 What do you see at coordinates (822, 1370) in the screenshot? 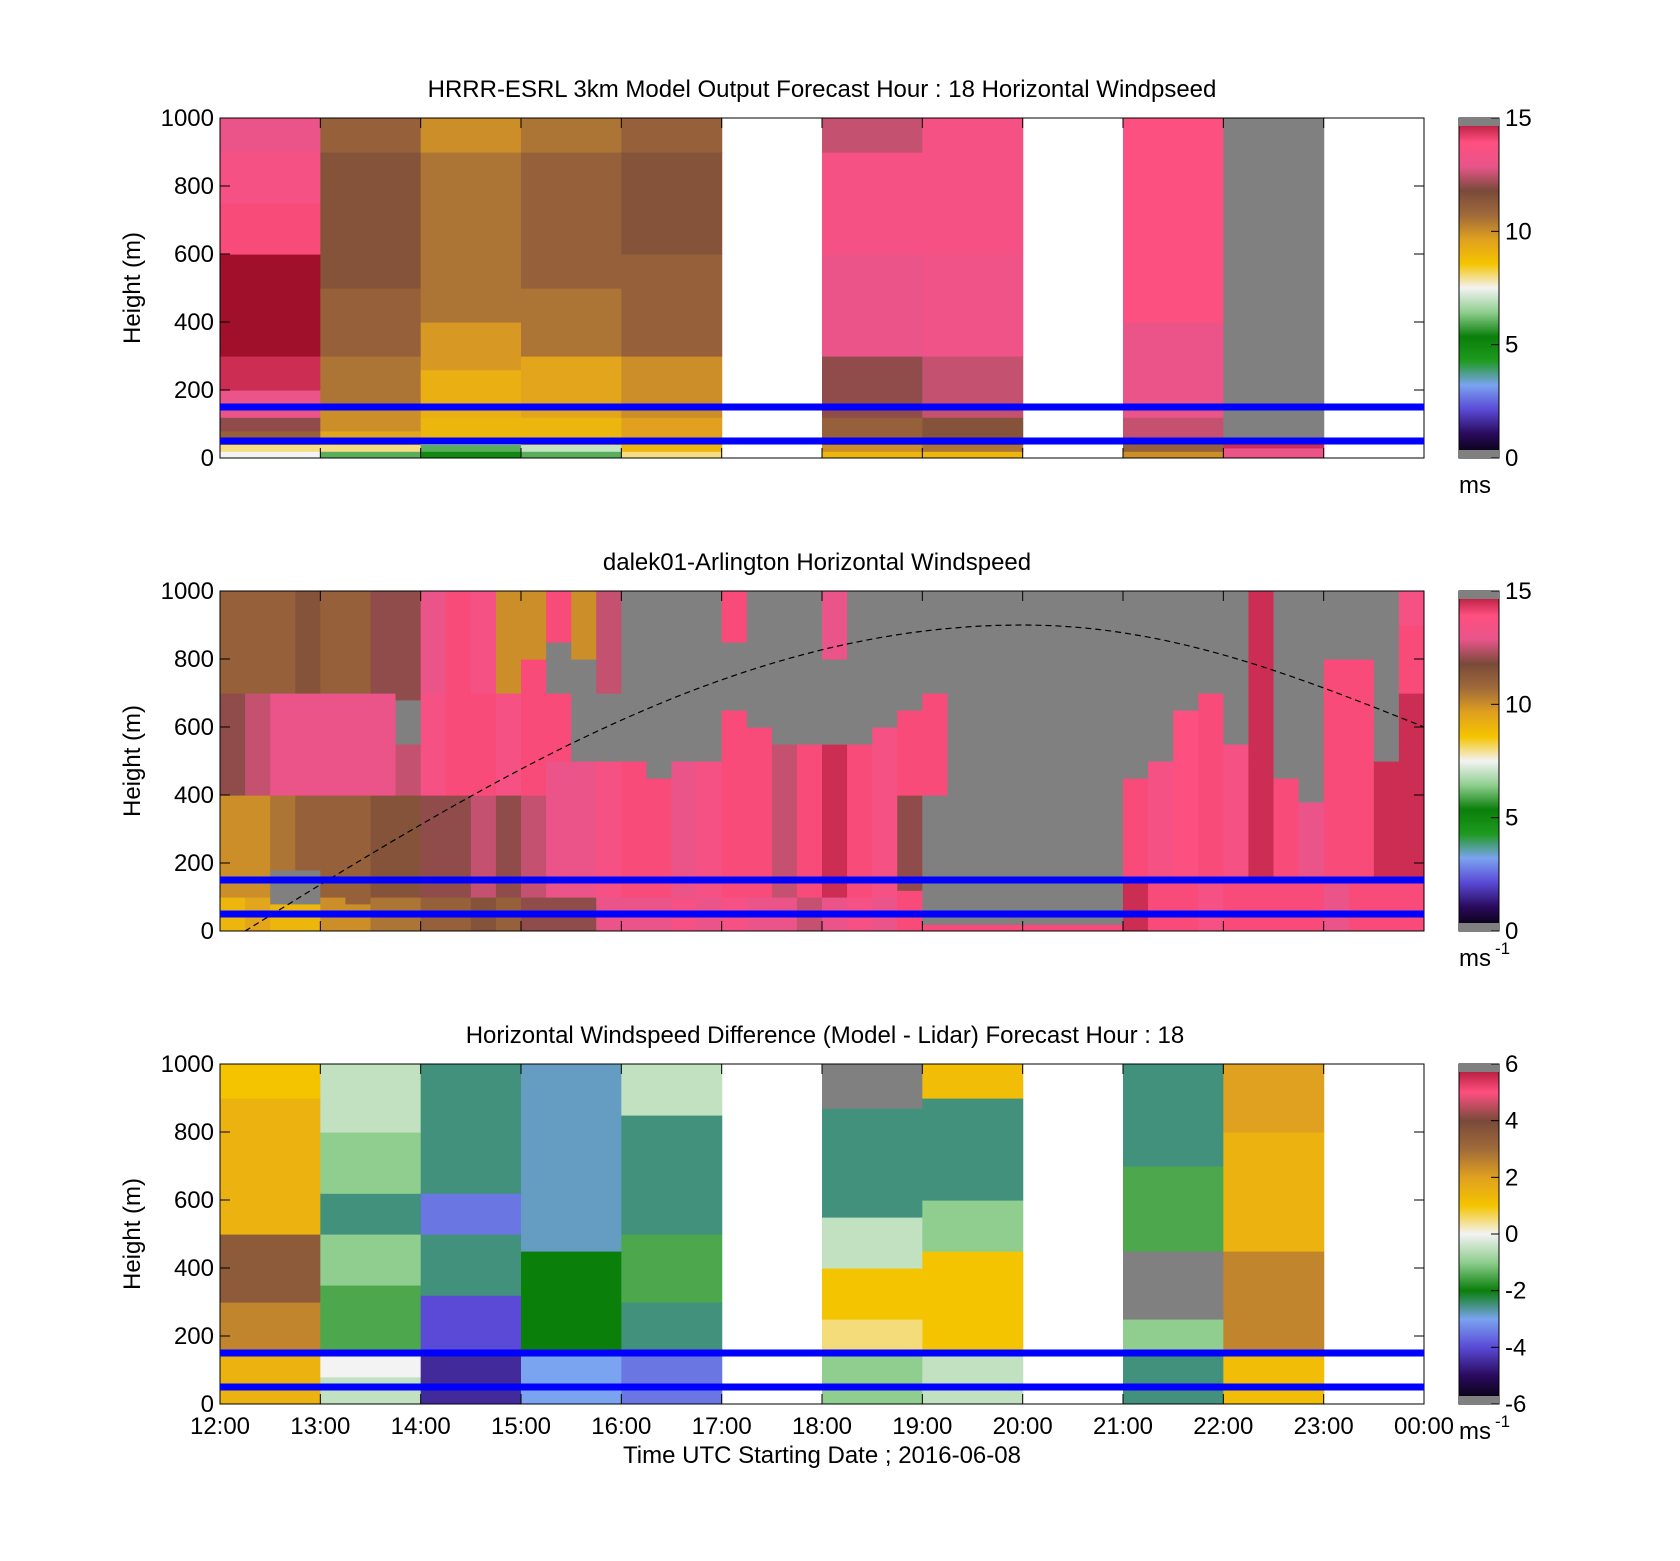
I see `difference-reference-lines` at bounding box center [822, 1370].